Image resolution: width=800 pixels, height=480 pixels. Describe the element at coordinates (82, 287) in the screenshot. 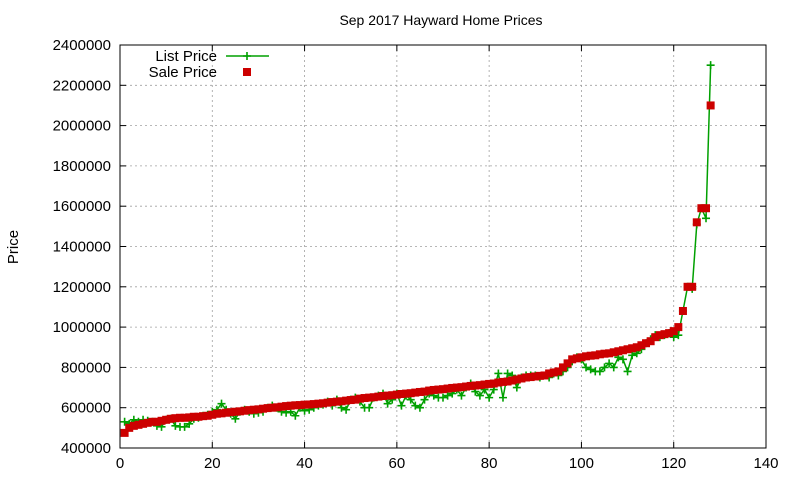

I see `y-tick-label: 1200000` at that location.